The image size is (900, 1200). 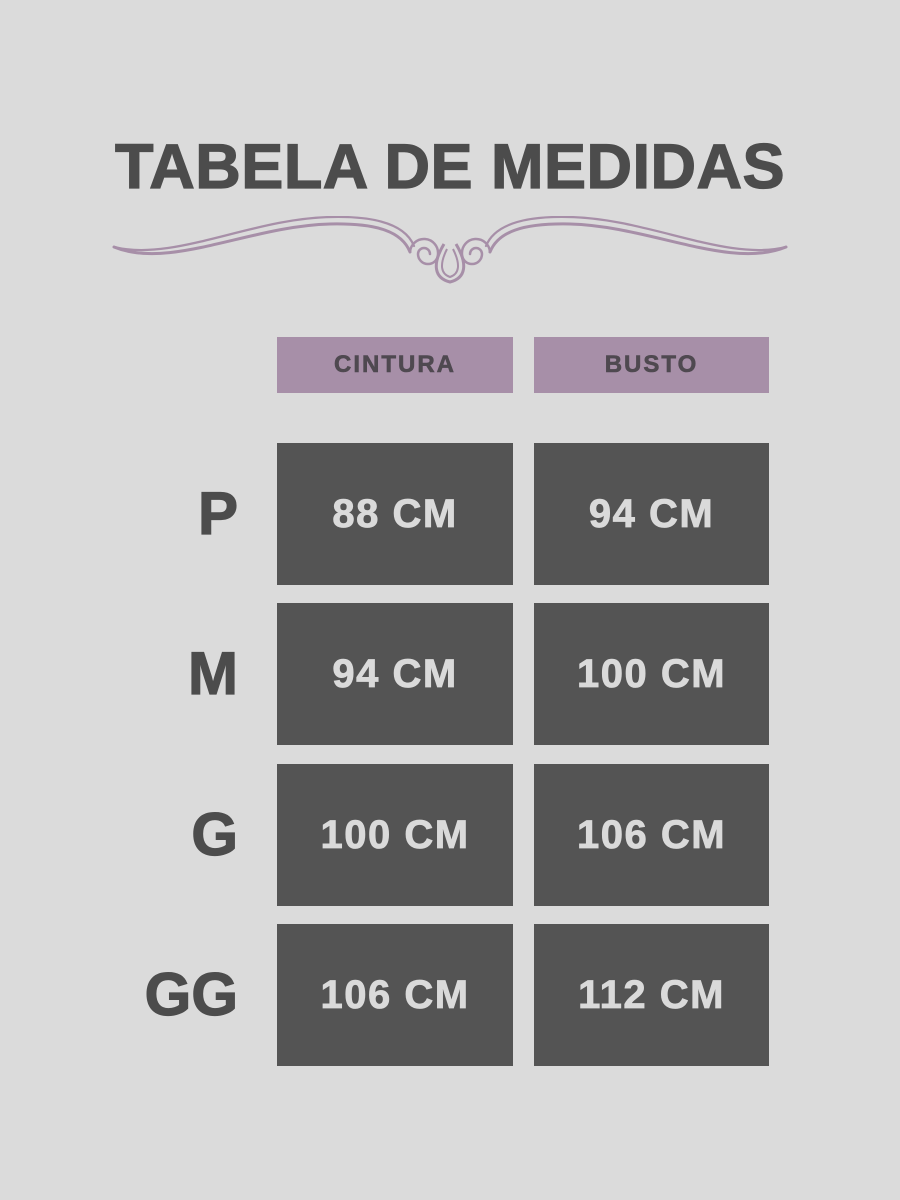 What do you see at coordinates (191, 994) in the screenshot?
I see `size-label: GG` at bounding box center [191, 994].